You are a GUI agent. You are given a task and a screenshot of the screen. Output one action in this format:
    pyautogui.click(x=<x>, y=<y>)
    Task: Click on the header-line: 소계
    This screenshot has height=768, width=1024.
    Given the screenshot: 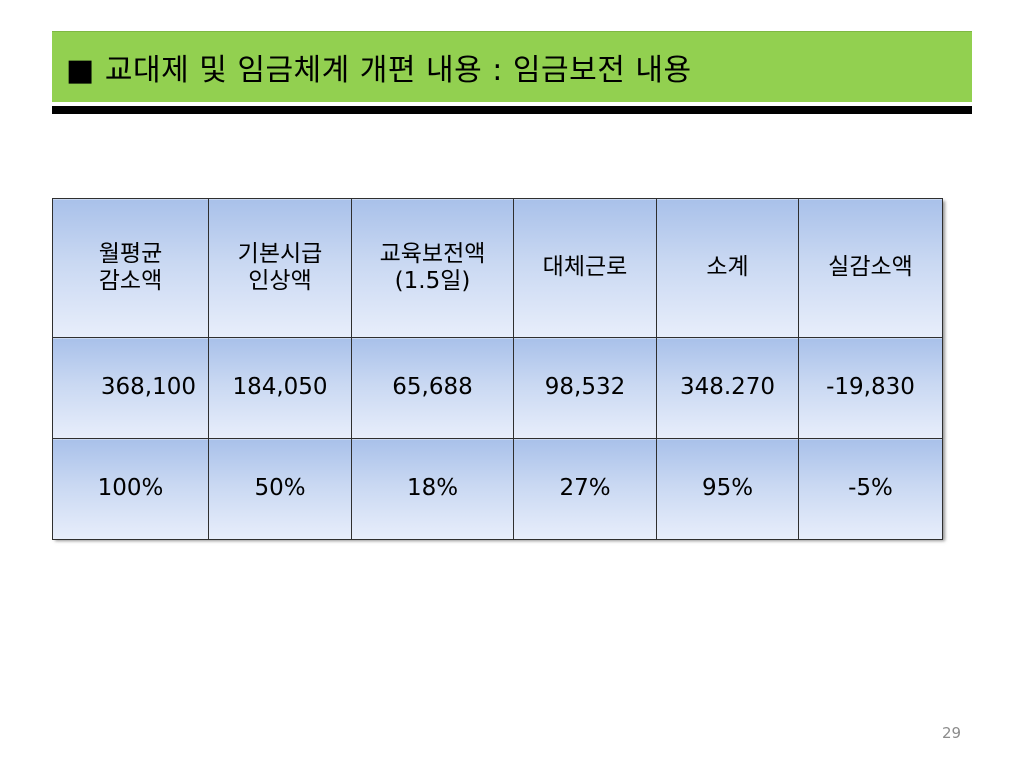 What is the action you would take?
    pyautogui.click(x=727, y=267)
    